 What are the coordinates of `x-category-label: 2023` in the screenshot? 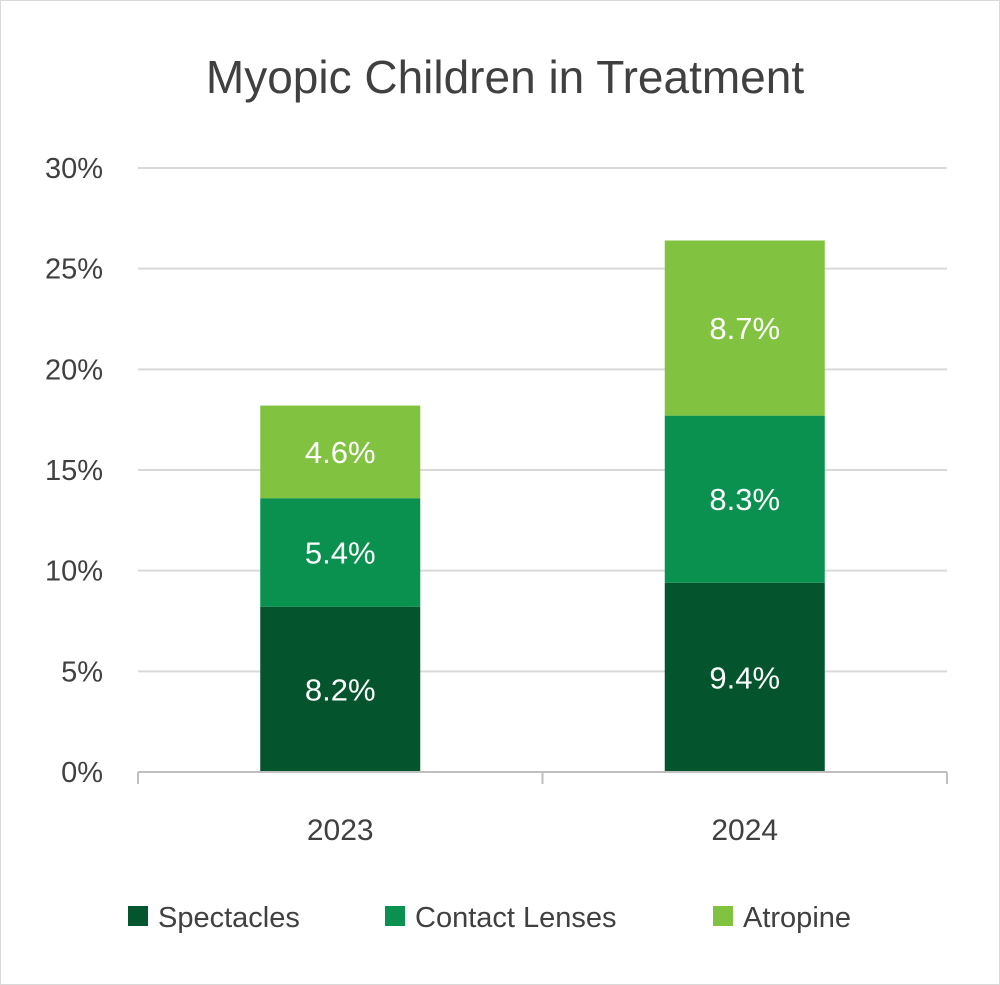 It's located at (340, 830).